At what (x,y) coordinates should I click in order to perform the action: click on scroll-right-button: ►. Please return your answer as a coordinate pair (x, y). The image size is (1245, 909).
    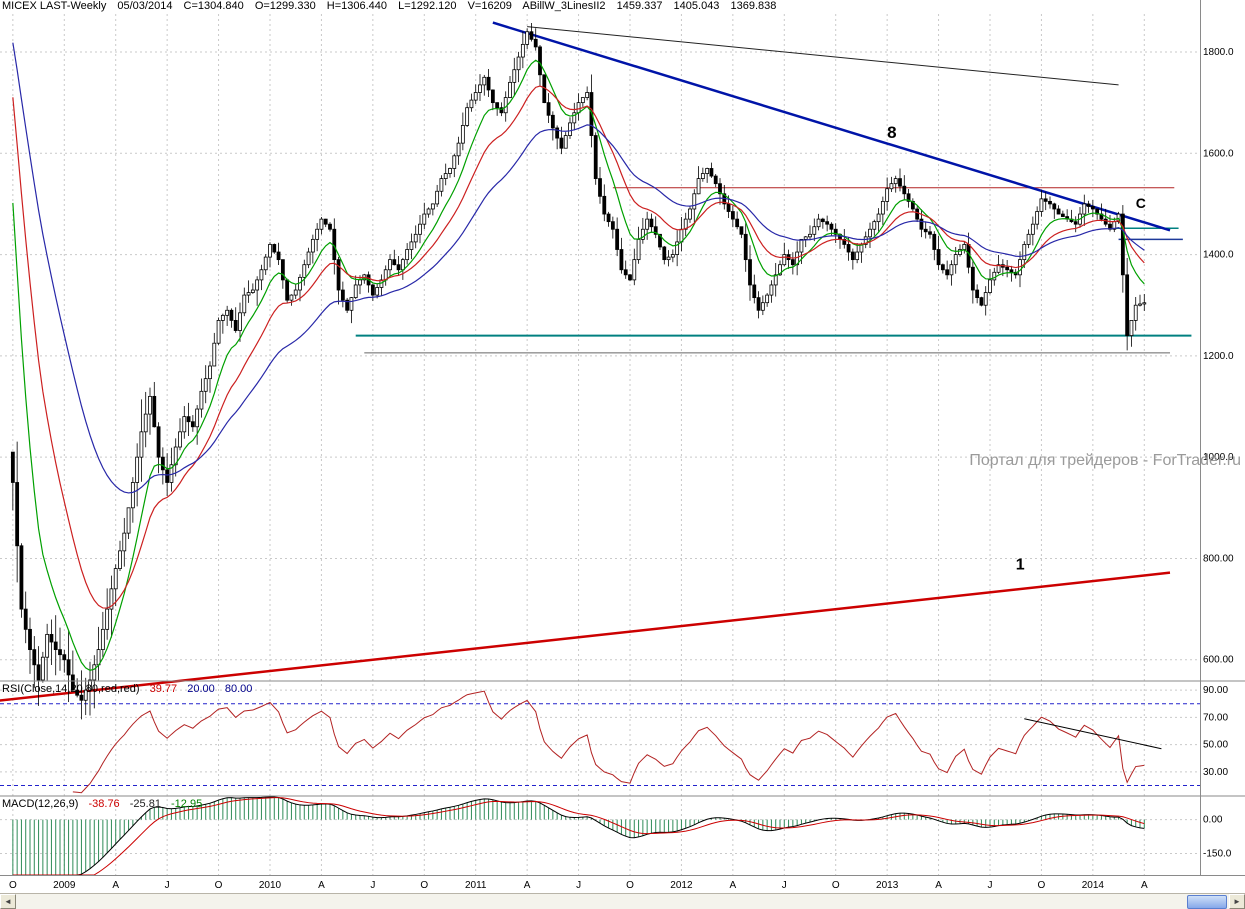
    Looking at the image, I should click on (1237, 901).